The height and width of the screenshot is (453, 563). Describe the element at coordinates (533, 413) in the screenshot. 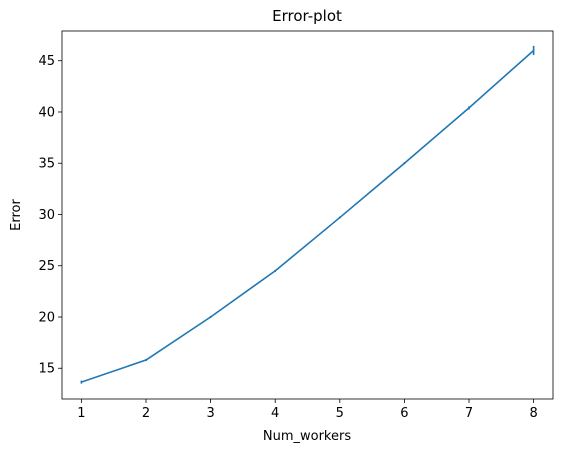

I see `x-tick-label: 8` at that location.